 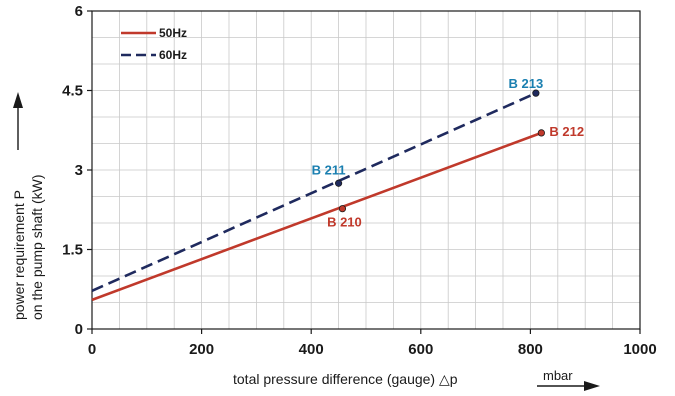 What do you see at coordinates (154, 44) in the screenshot?
I see `legend: 50Hz 60Hz` at bounding box center [154, 44].